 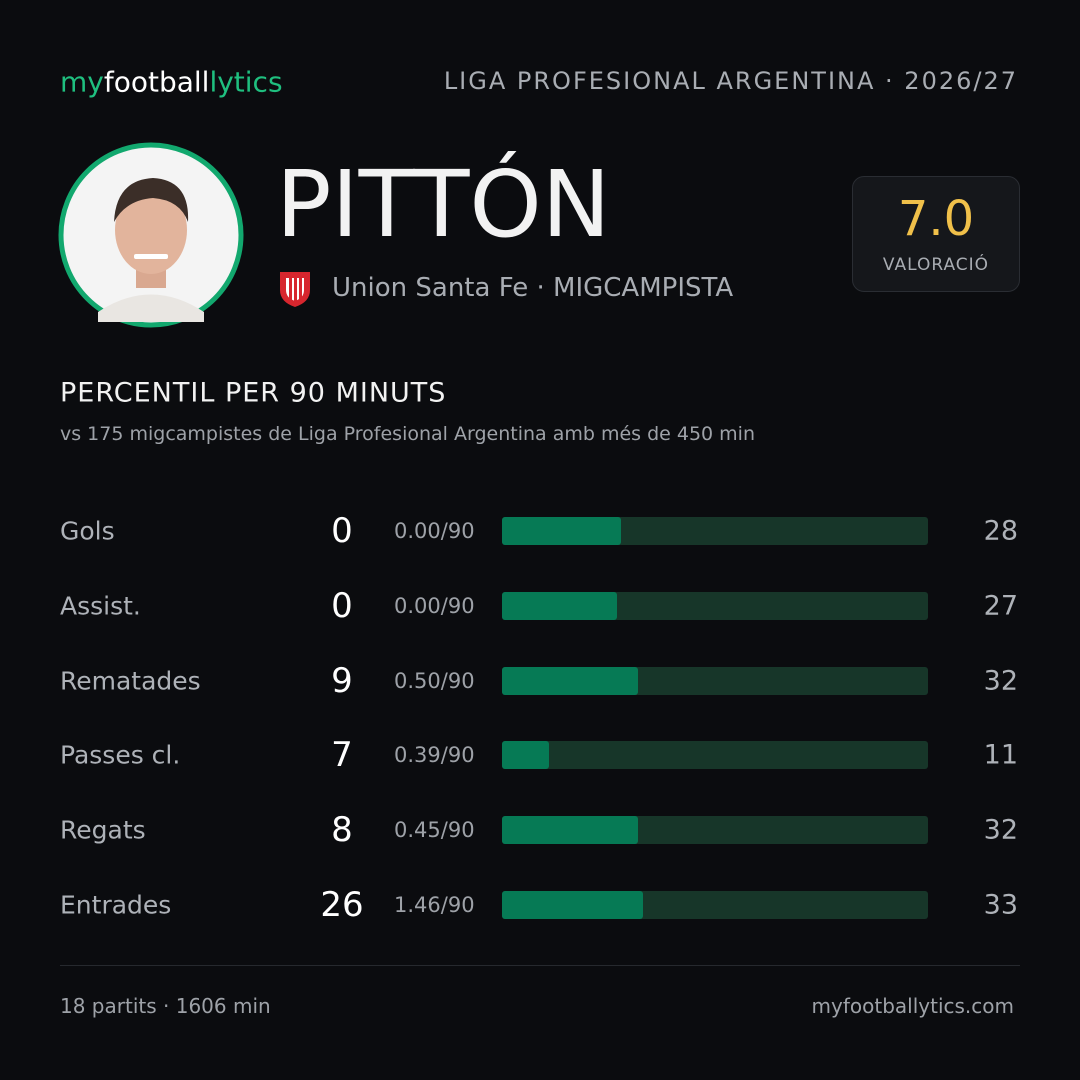 What do you see at coordinates (295, 289) in the screenshot?
I see `club-badge` at bounding box center [295, 289].